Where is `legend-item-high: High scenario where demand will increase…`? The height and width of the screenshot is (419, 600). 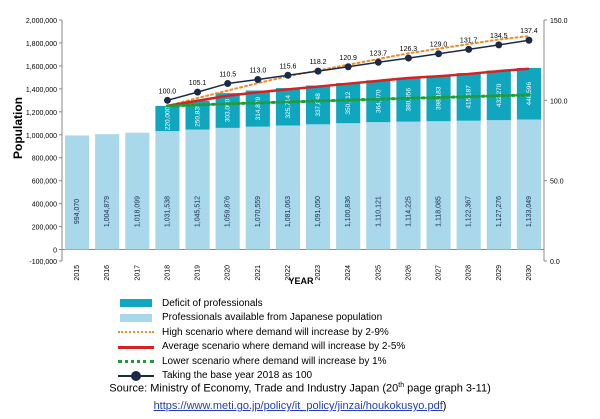
legend-item-high: High scenario where demand will increase… is located at coordinates (328, 332).